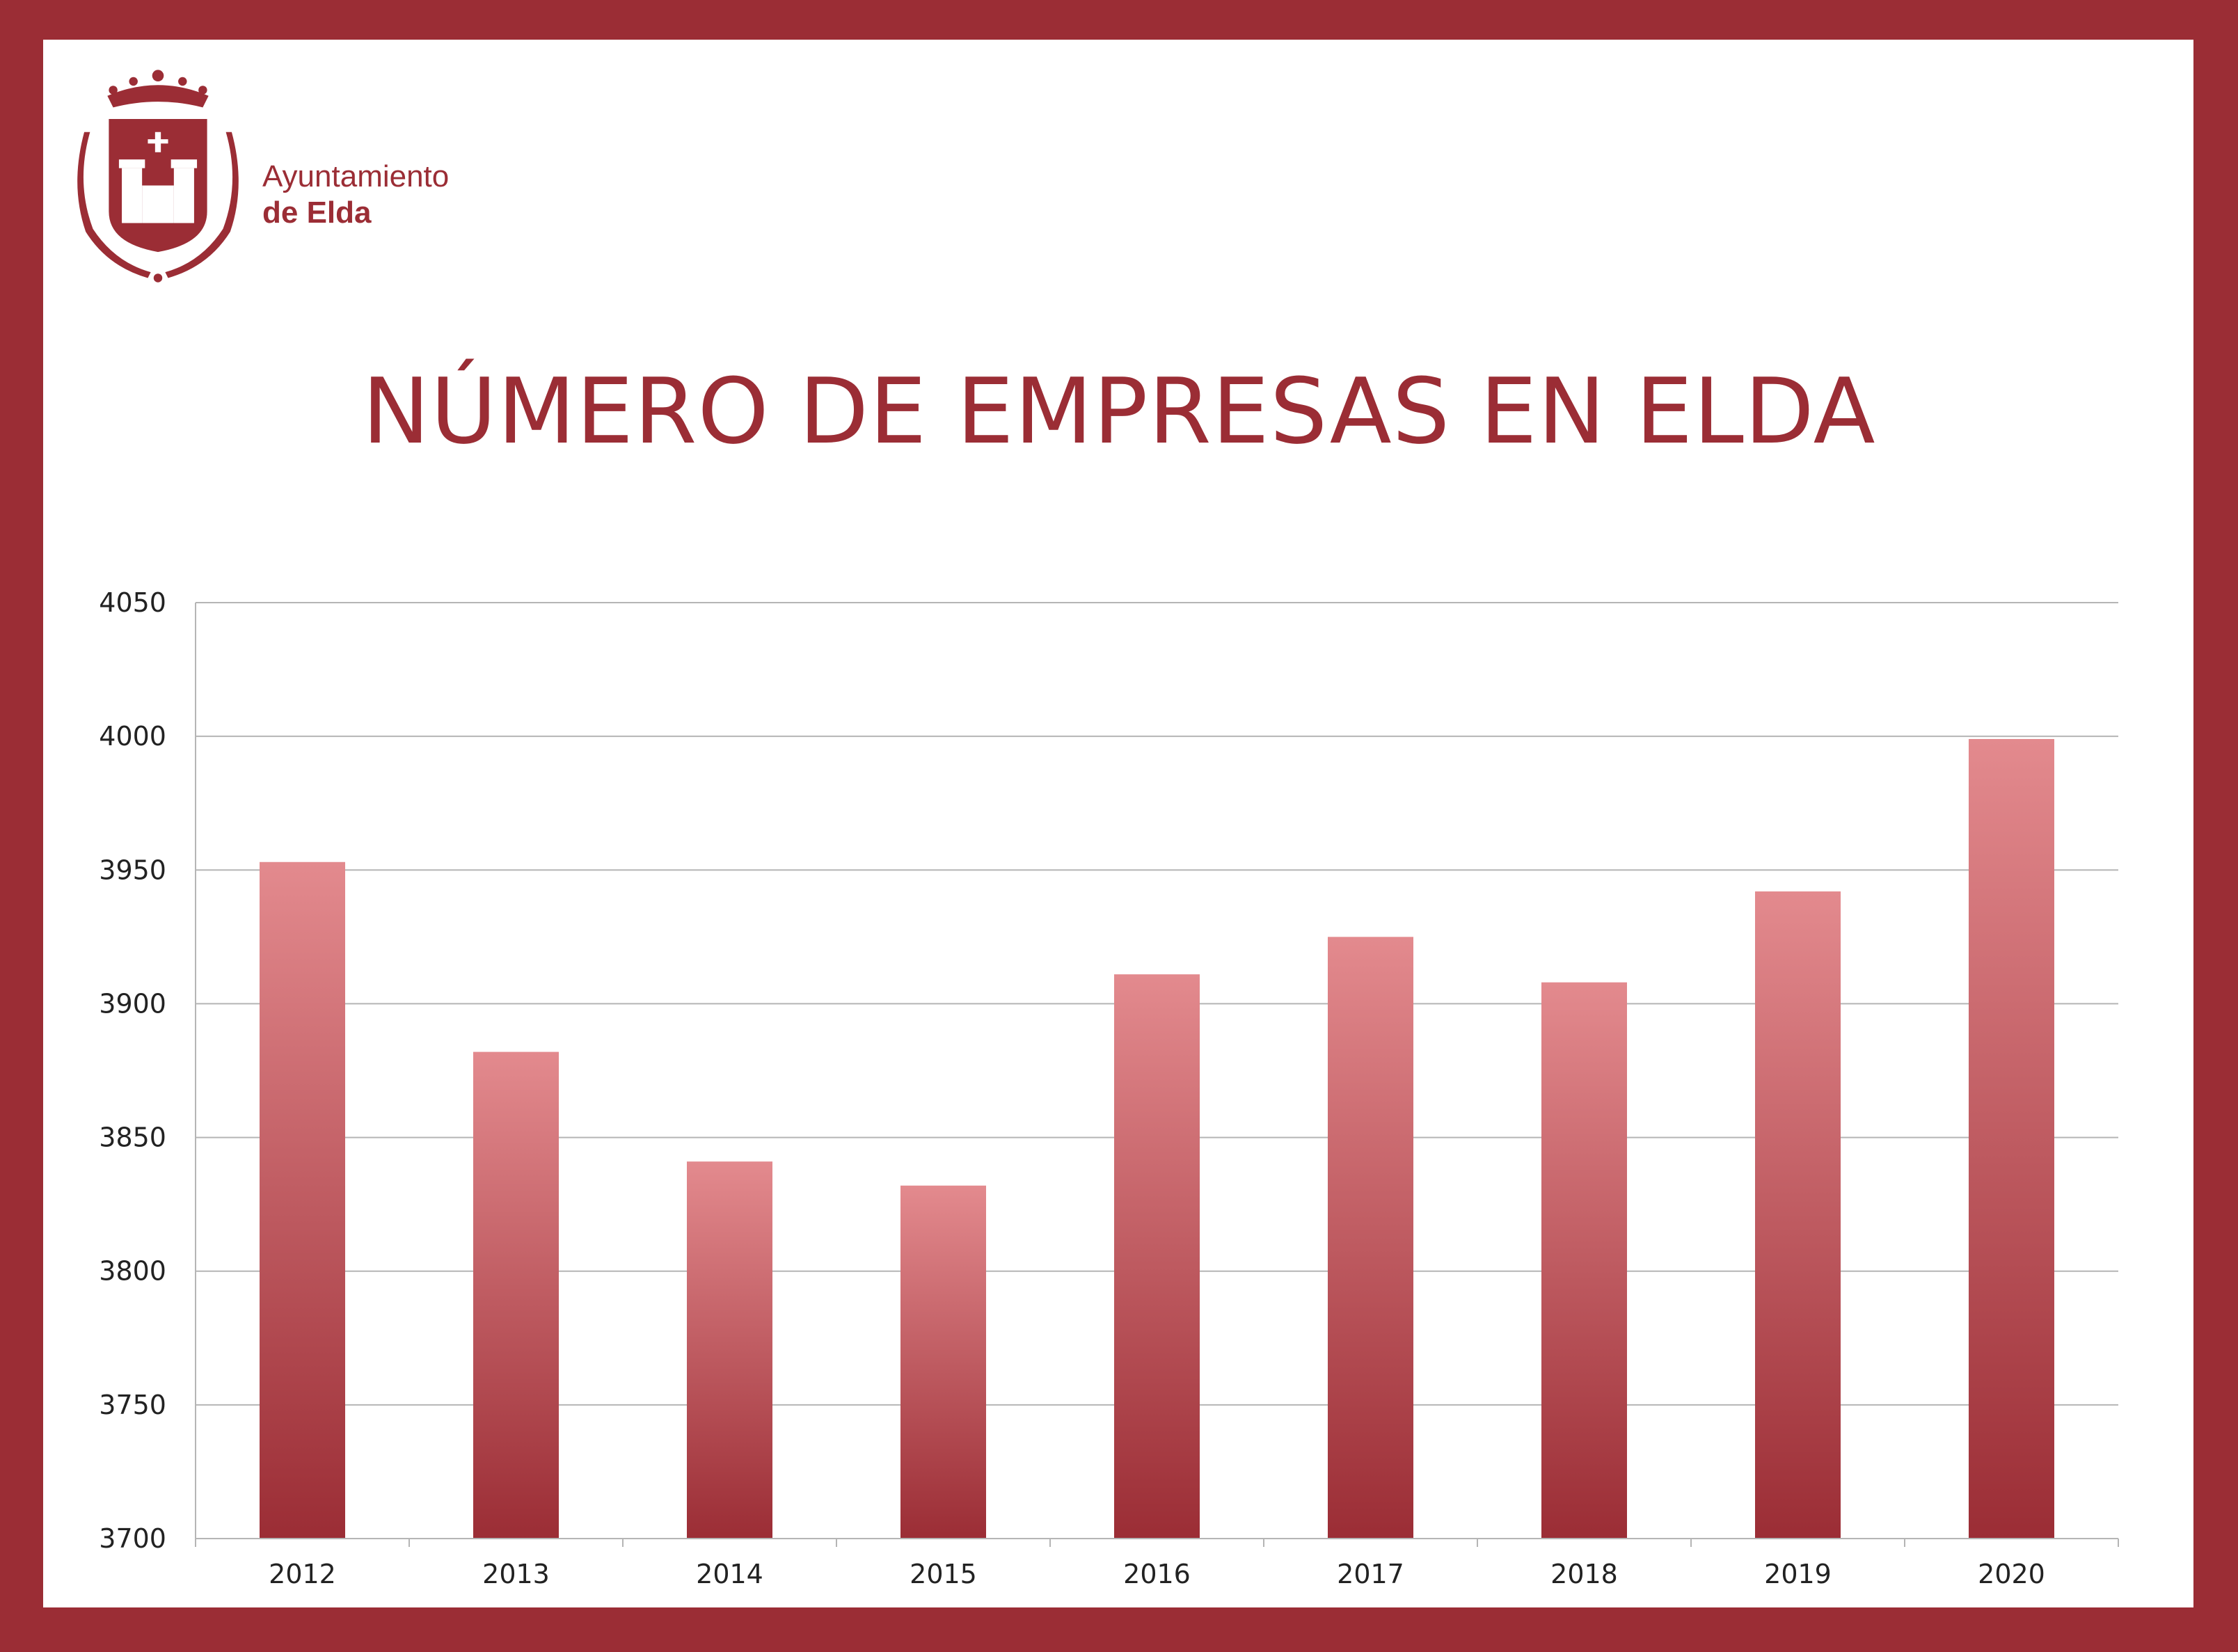 This screenshot has height=1652, width=2238. Describe the element at coordinates (317, 213) in the screenshot. I see `logo-line-2: de Elda` at that location.